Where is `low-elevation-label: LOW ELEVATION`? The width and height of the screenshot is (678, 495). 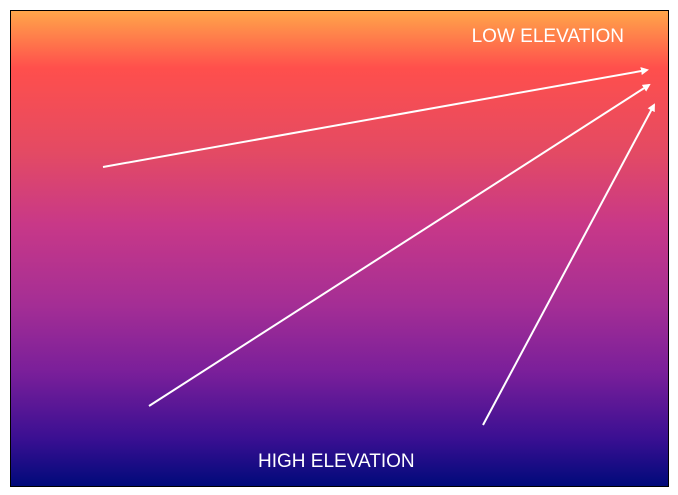 low-elevation-label: LOW ELEVATION is located at coordinates (547, 36).